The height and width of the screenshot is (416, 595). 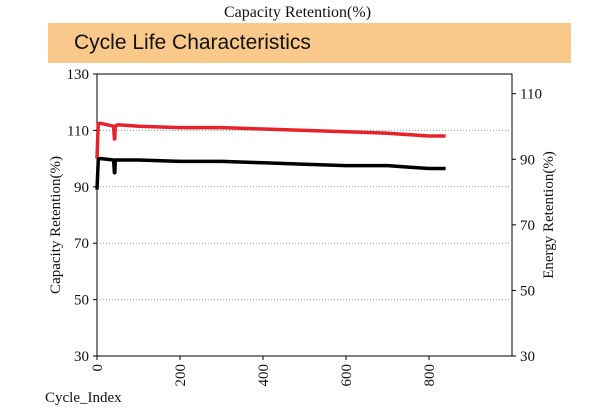 What do you see at coordinates (264, 375) in the screenshot?
I see `x-tick-label: 400` at bounding box center [264, 375].